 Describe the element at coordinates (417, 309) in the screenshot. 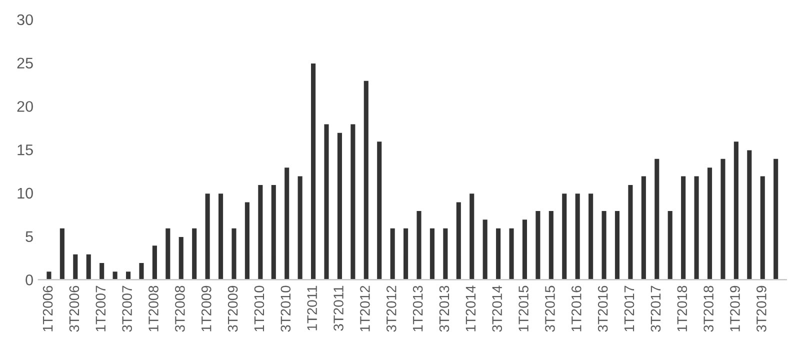

I see `x-tick-label: 1T2013` at that location.